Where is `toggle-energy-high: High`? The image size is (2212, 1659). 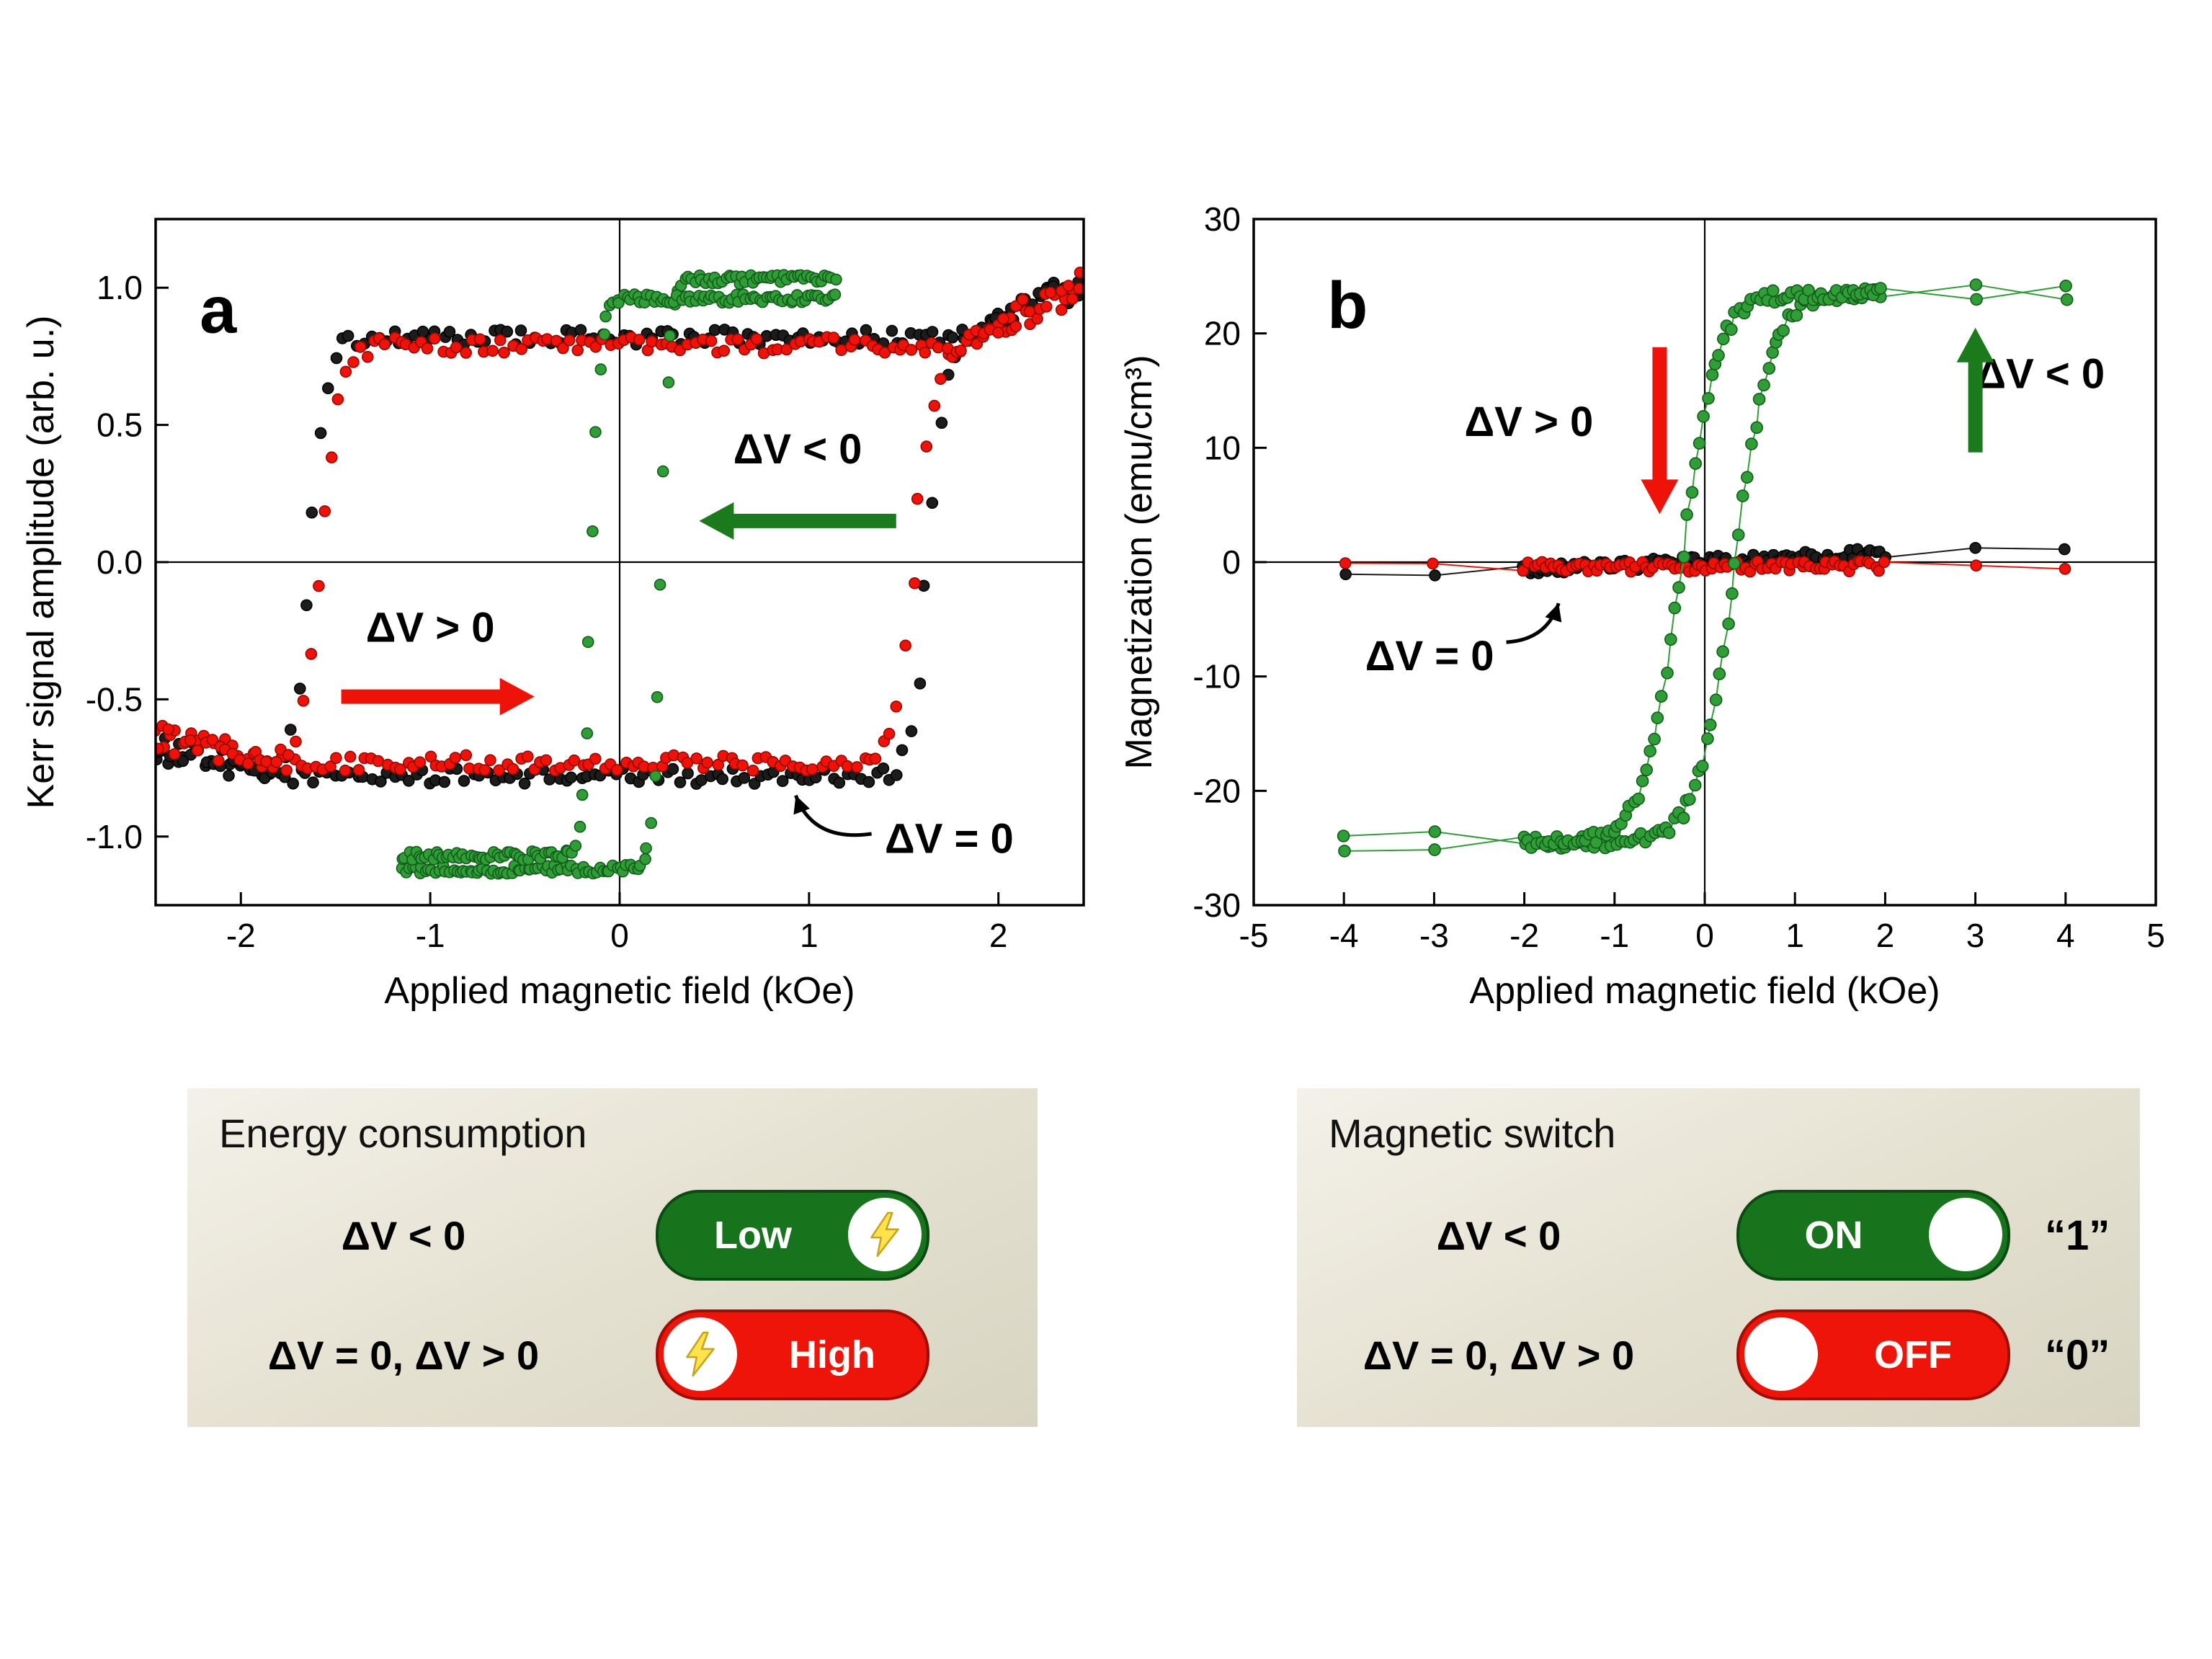 toggle-energy-high: High is located at coordinates (793, 1354).